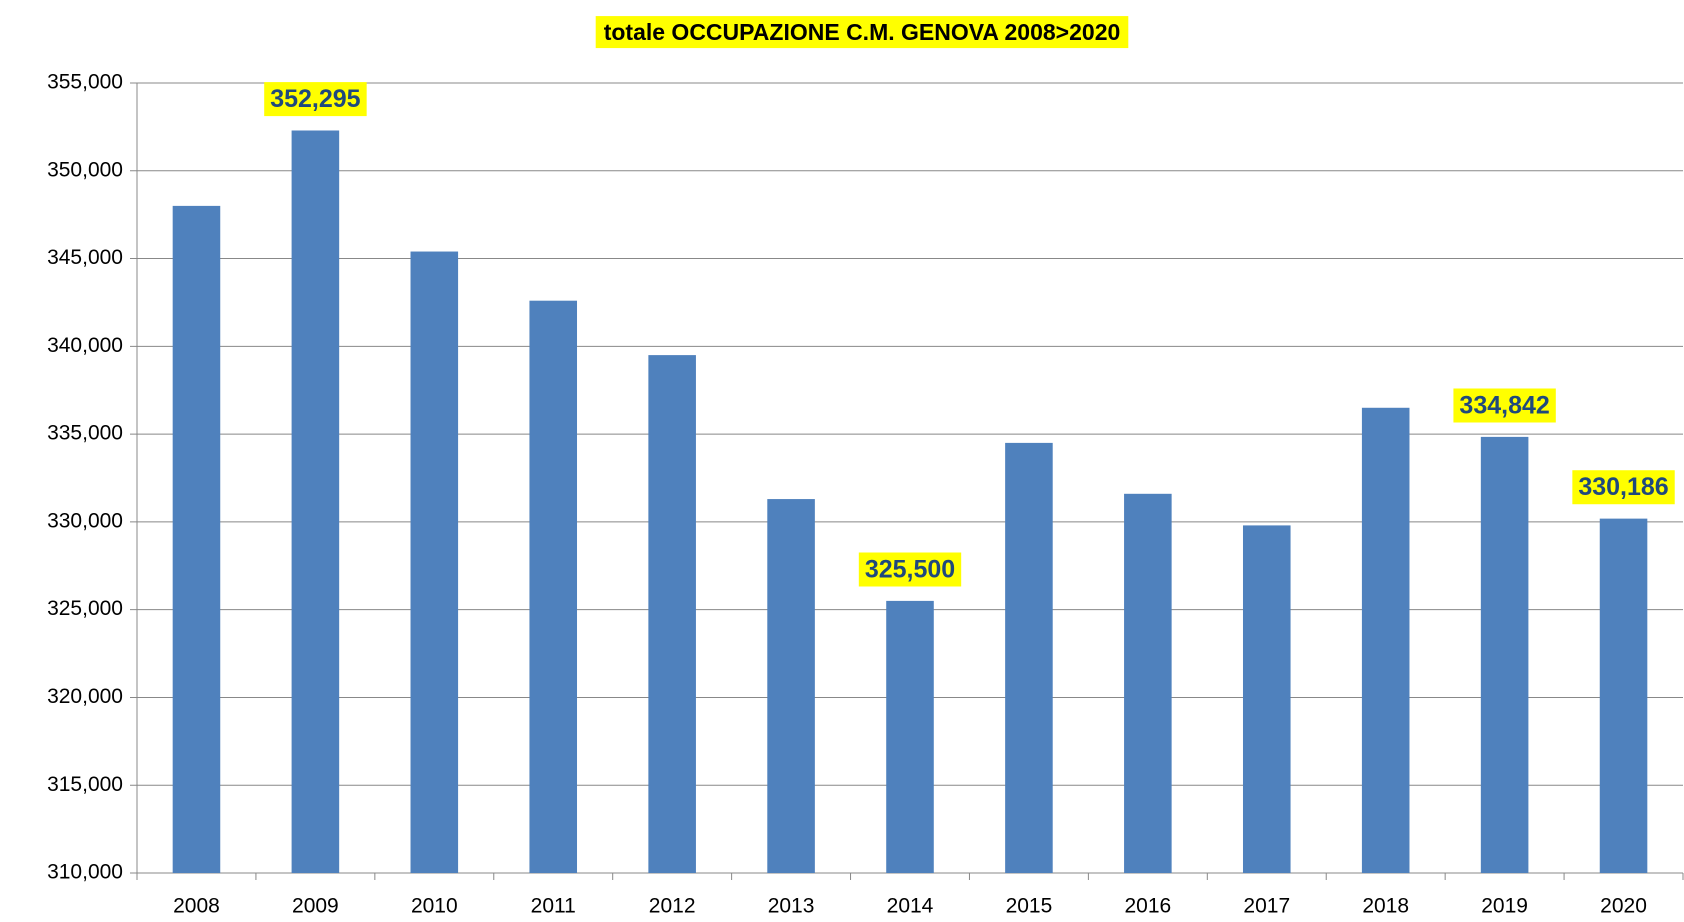 The width and height of the screenshot is (1684, 922). I want to click on x-tick-label: 2018, so click(1385, 906).